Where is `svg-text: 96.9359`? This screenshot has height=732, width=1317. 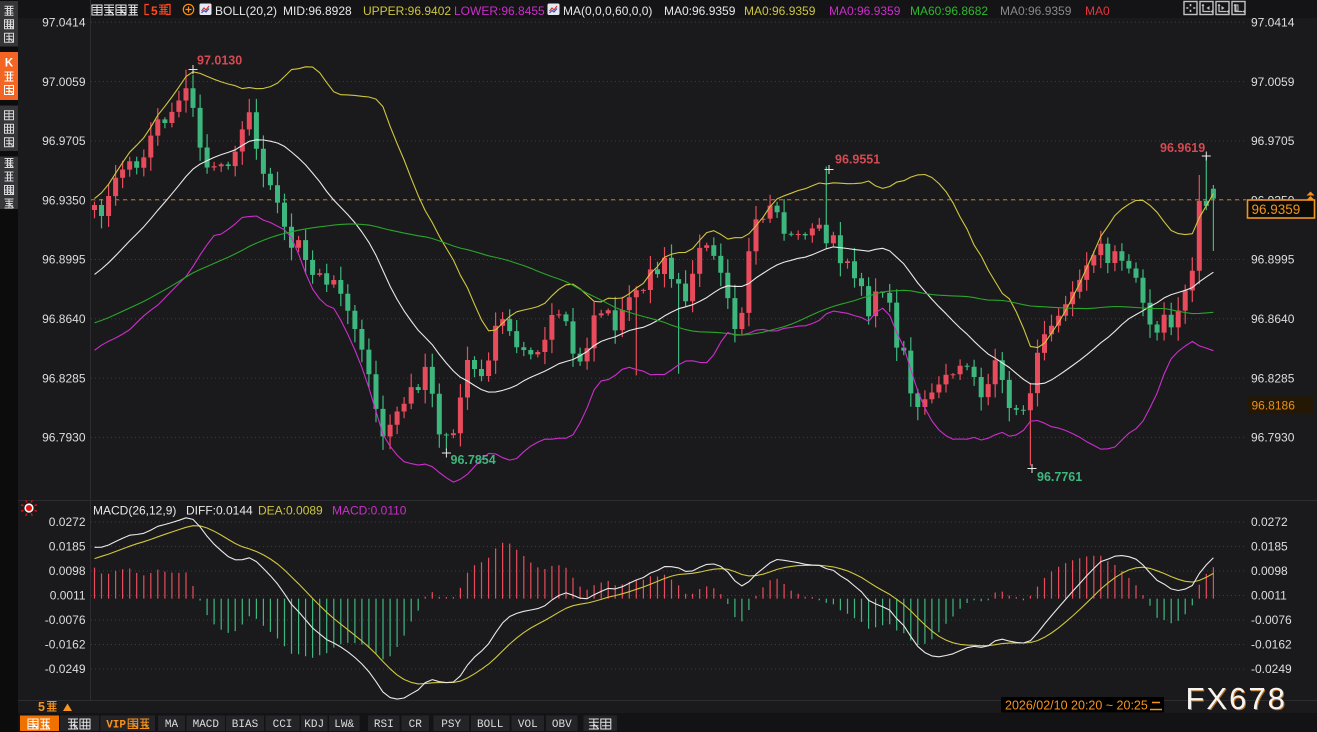
svg-text: 96.9359 is located at coordinates (1276, 209).